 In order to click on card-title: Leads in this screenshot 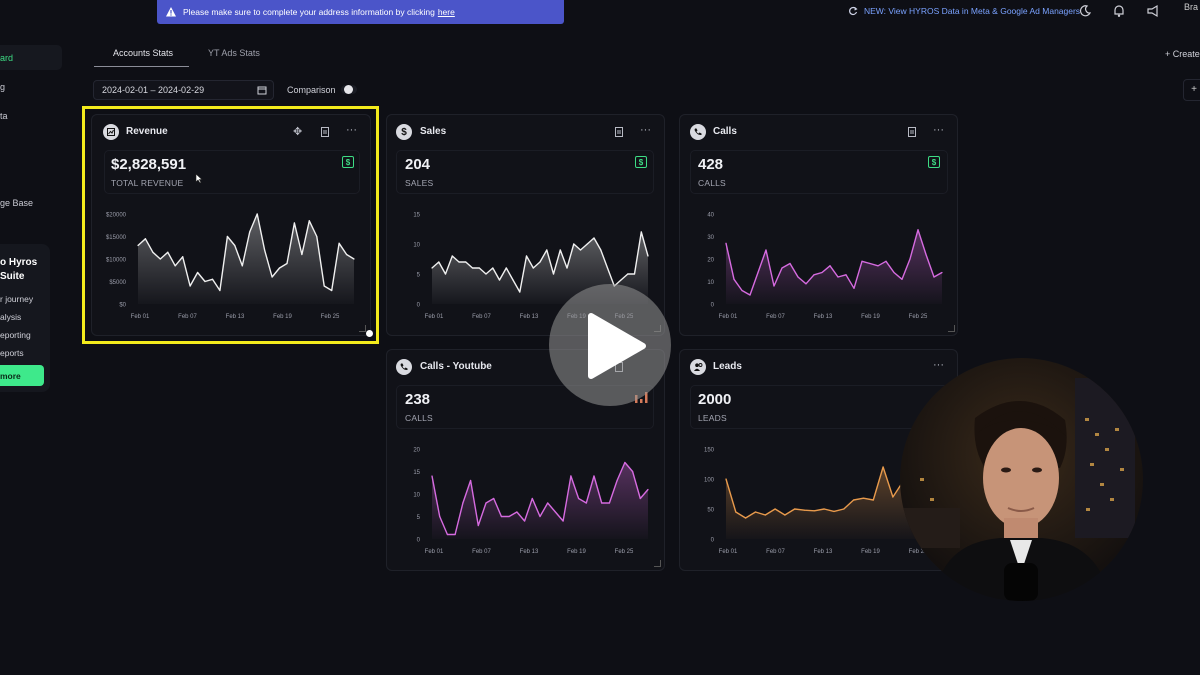, I will do `click(727, 366)`.